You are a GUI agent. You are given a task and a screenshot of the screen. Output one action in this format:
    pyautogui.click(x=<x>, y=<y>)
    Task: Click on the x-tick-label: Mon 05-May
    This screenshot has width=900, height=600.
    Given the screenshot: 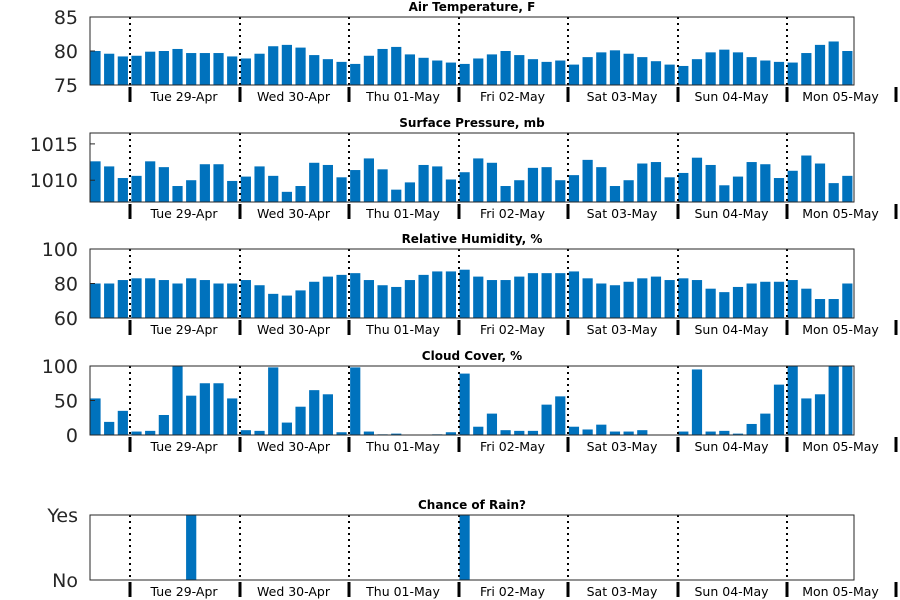 What is the action you would take?
    pyautogui.click(x=840, y=329)
    